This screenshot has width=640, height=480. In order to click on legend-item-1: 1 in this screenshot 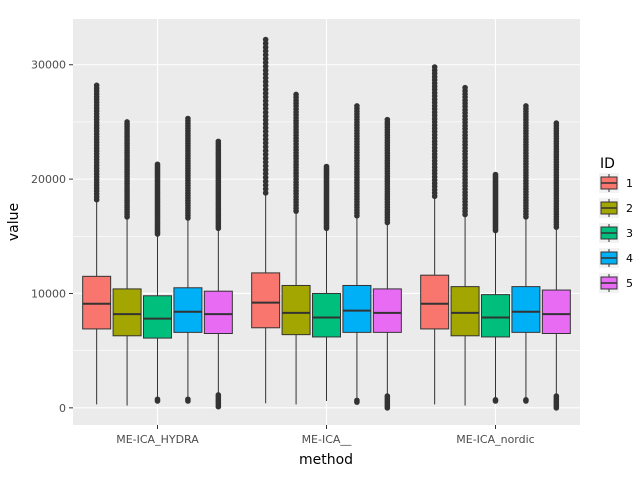, I will do `click(616, 183)`.